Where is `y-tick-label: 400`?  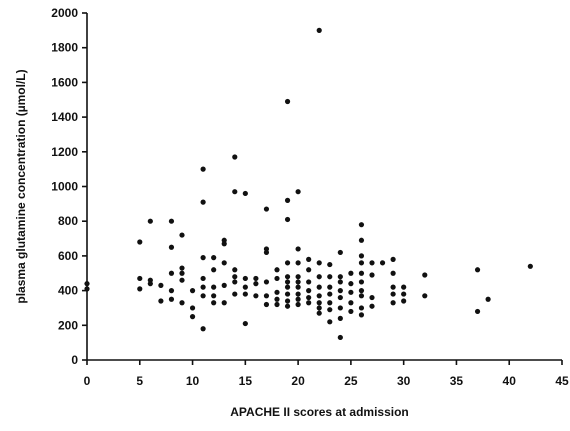
y-tick-label: 400 is located at coordinates (68, 291).